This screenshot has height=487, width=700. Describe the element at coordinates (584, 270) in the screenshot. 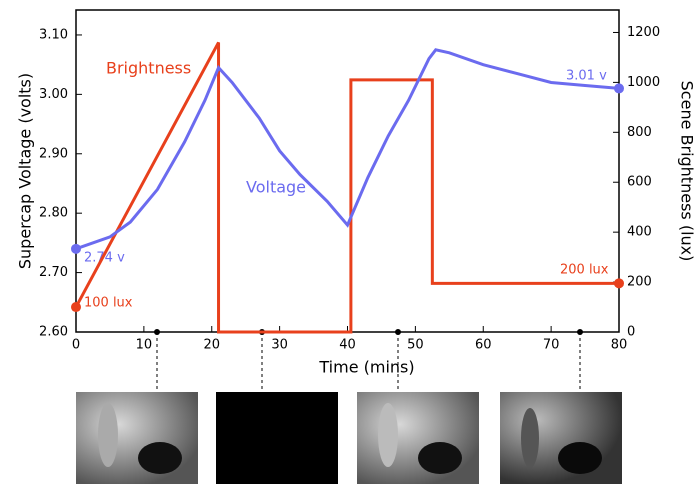

I see `annotation: 200 lux` at that location.